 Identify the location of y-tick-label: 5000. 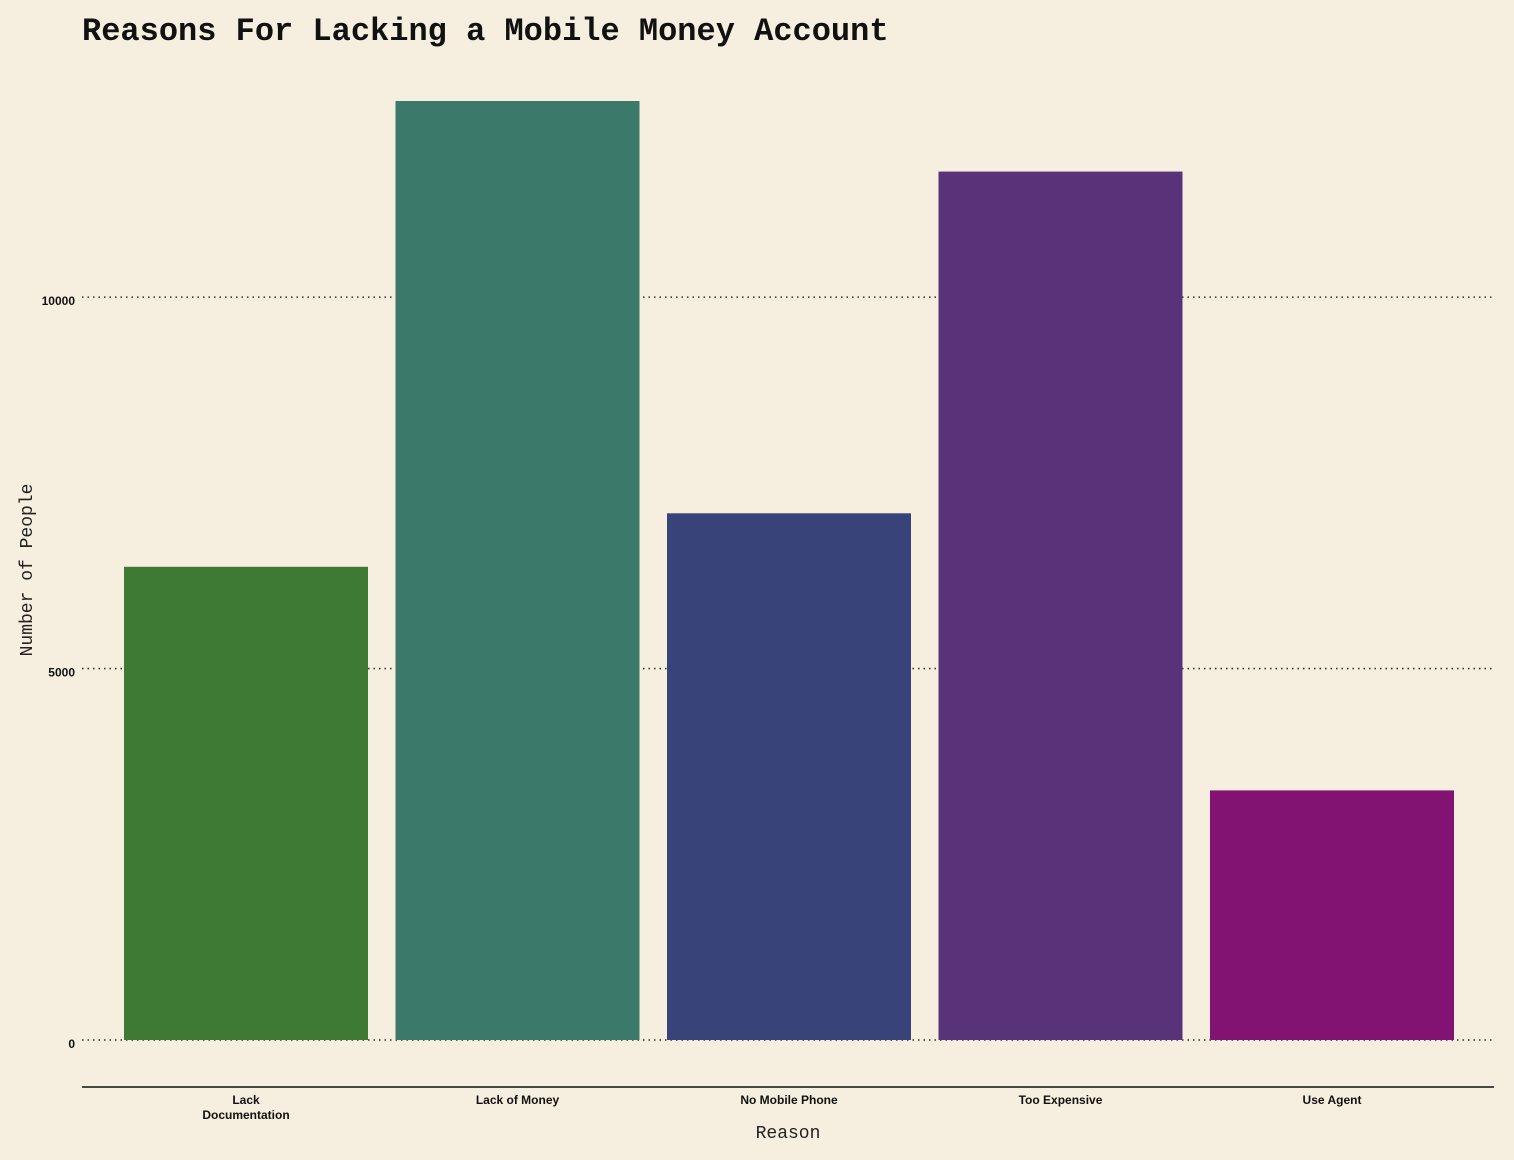
(61, 673).